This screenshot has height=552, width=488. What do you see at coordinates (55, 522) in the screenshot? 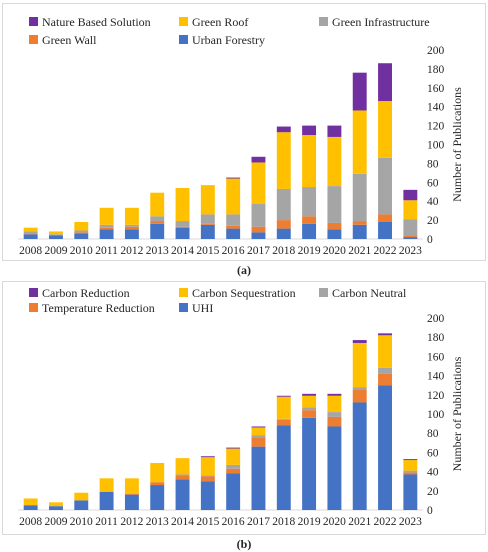
I see `x-tick-label: 2009` at bounding box center [55, 522].